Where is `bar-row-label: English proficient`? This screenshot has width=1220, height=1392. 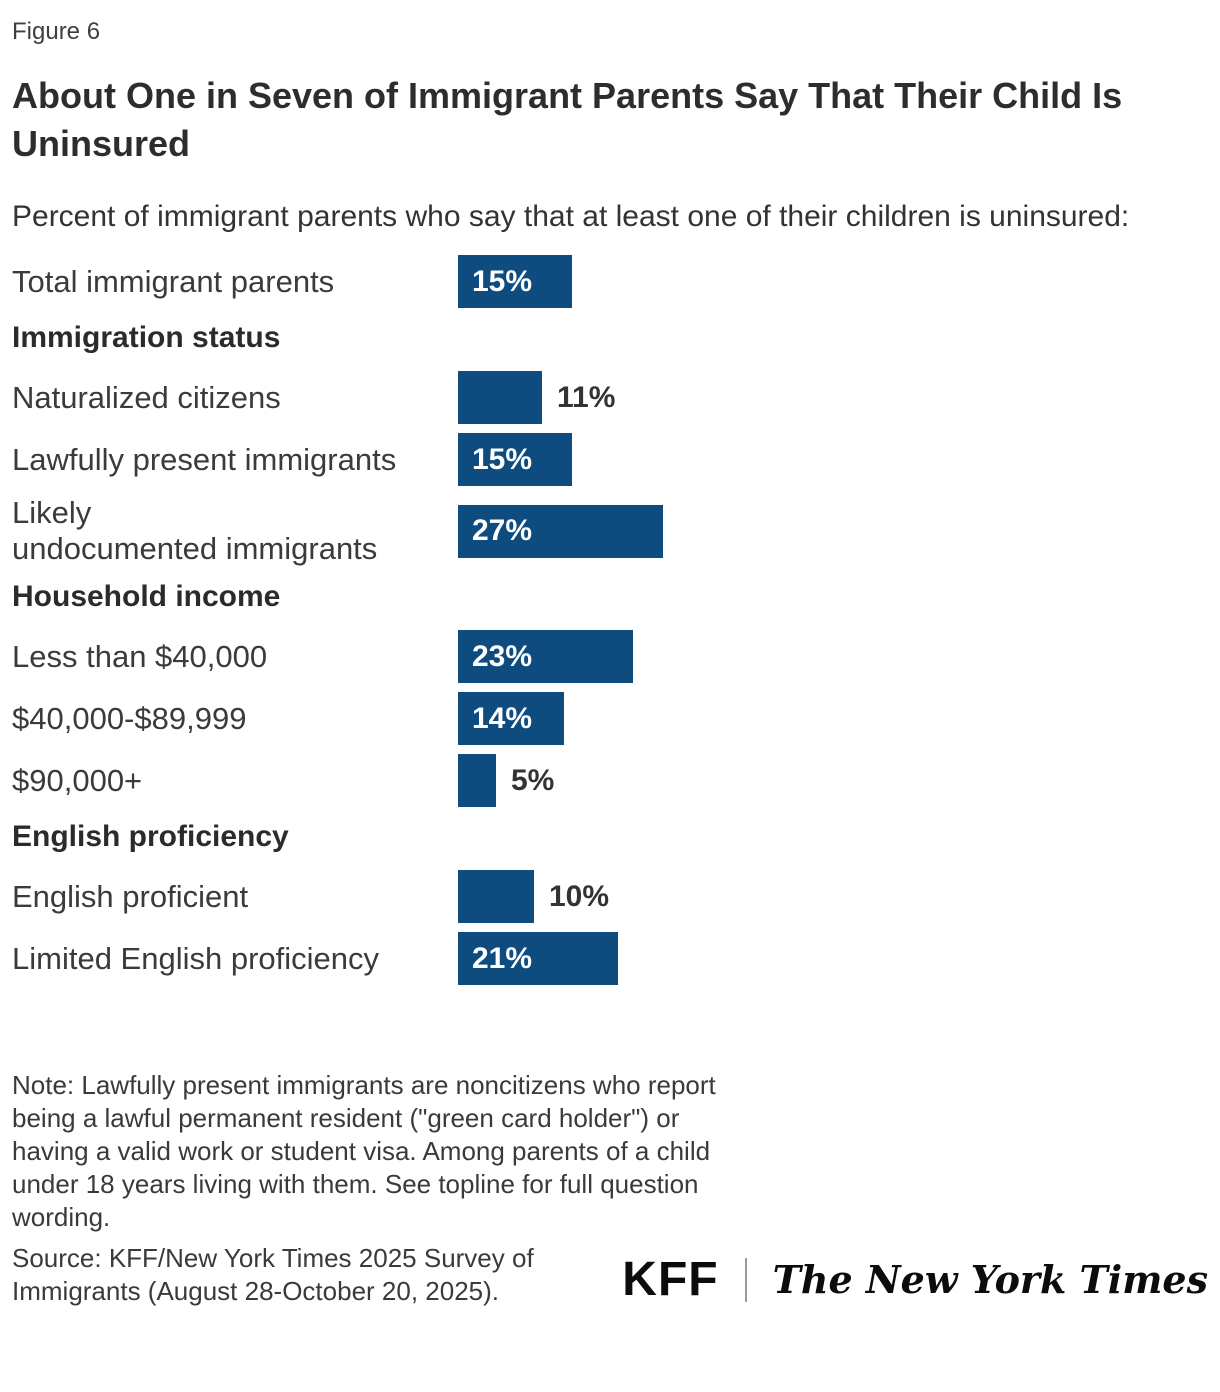 bar-row-label: English proficient is located at coordinates (130, 896).